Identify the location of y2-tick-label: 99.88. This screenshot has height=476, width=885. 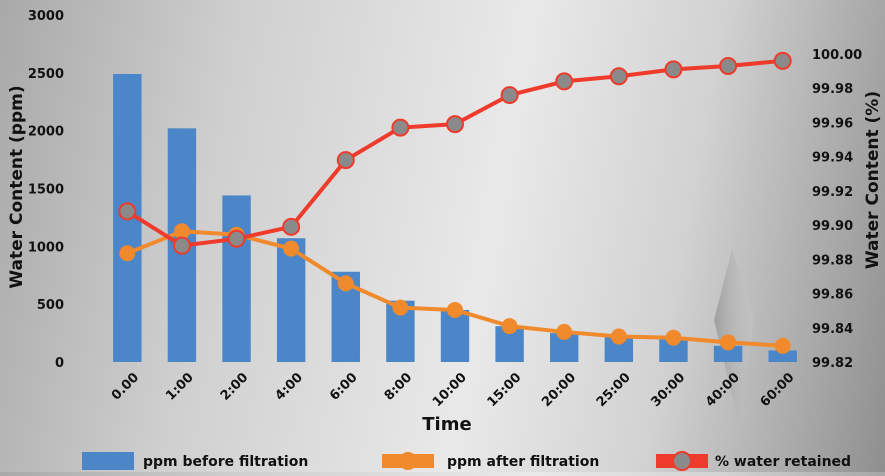
(832, 260).